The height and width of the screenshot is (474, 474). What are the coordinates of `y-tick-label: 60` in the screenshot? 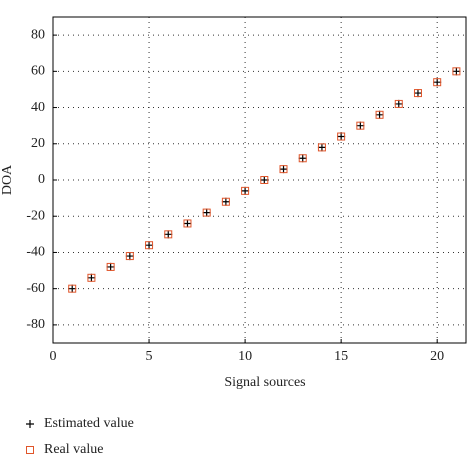 It's located at (38, 71).